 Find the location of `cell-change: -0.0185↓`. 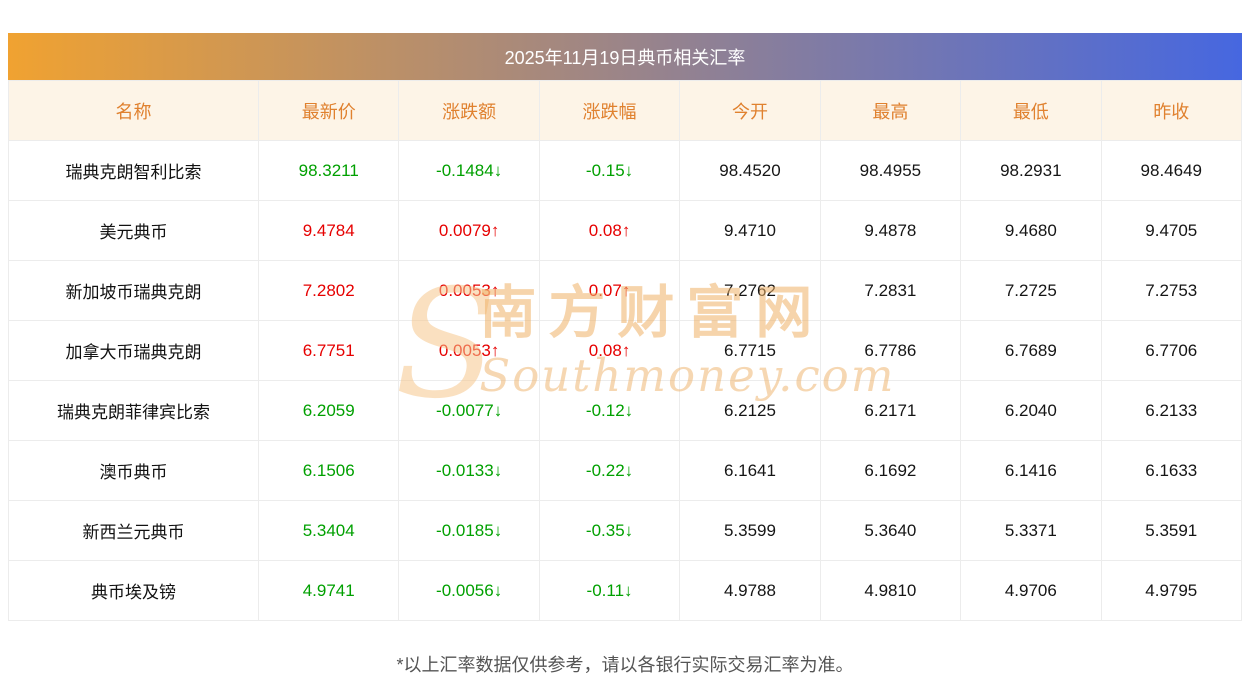

cell-change: -0.0185↓ is located at coordinates (469, 530).